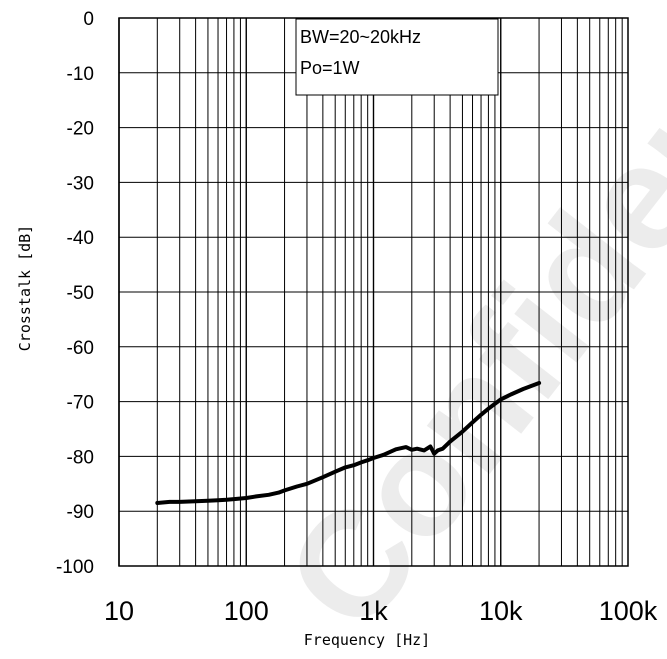  What do you see at coordinates (246, 611) in the screenshot?
I see `x-tick-label: 100` at bounding box center [246, 611].